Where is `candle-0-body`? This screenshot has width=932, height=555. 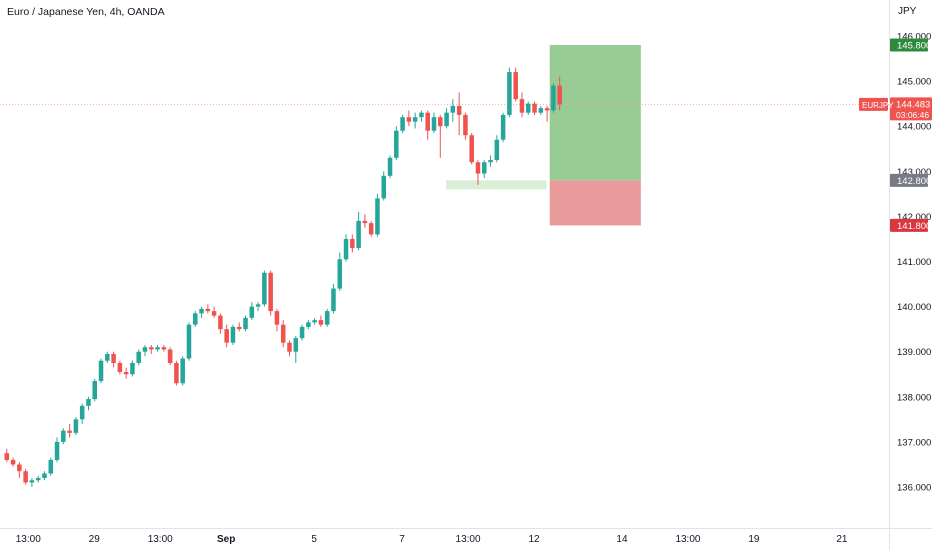 candle-0-body is located at coordinates (7, 456).